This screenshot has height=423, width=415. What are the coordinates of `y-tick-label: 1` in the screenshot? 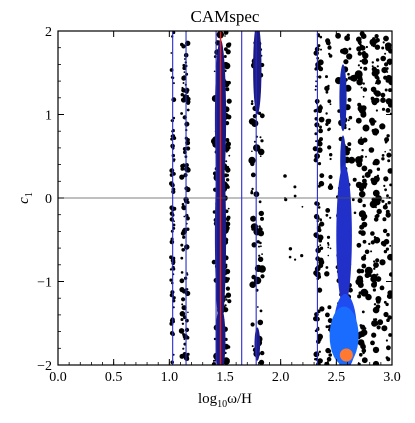 It's located at (48, 116).